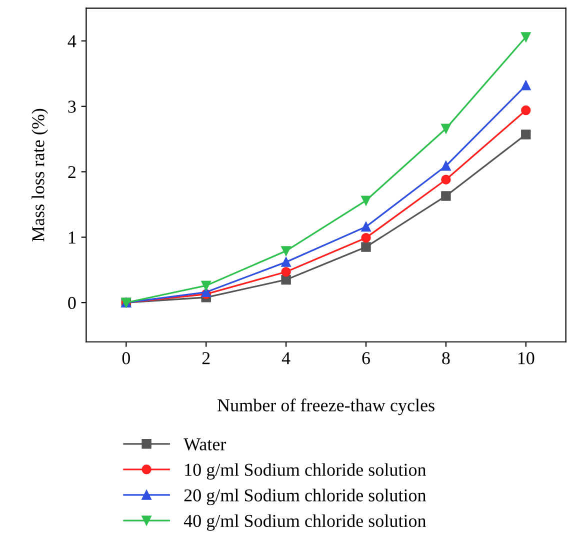  Describe the element at coordinates (326, 407) in the screenshot. I see `x-axis-title: Number of freeze-thaw cycles` at that location.